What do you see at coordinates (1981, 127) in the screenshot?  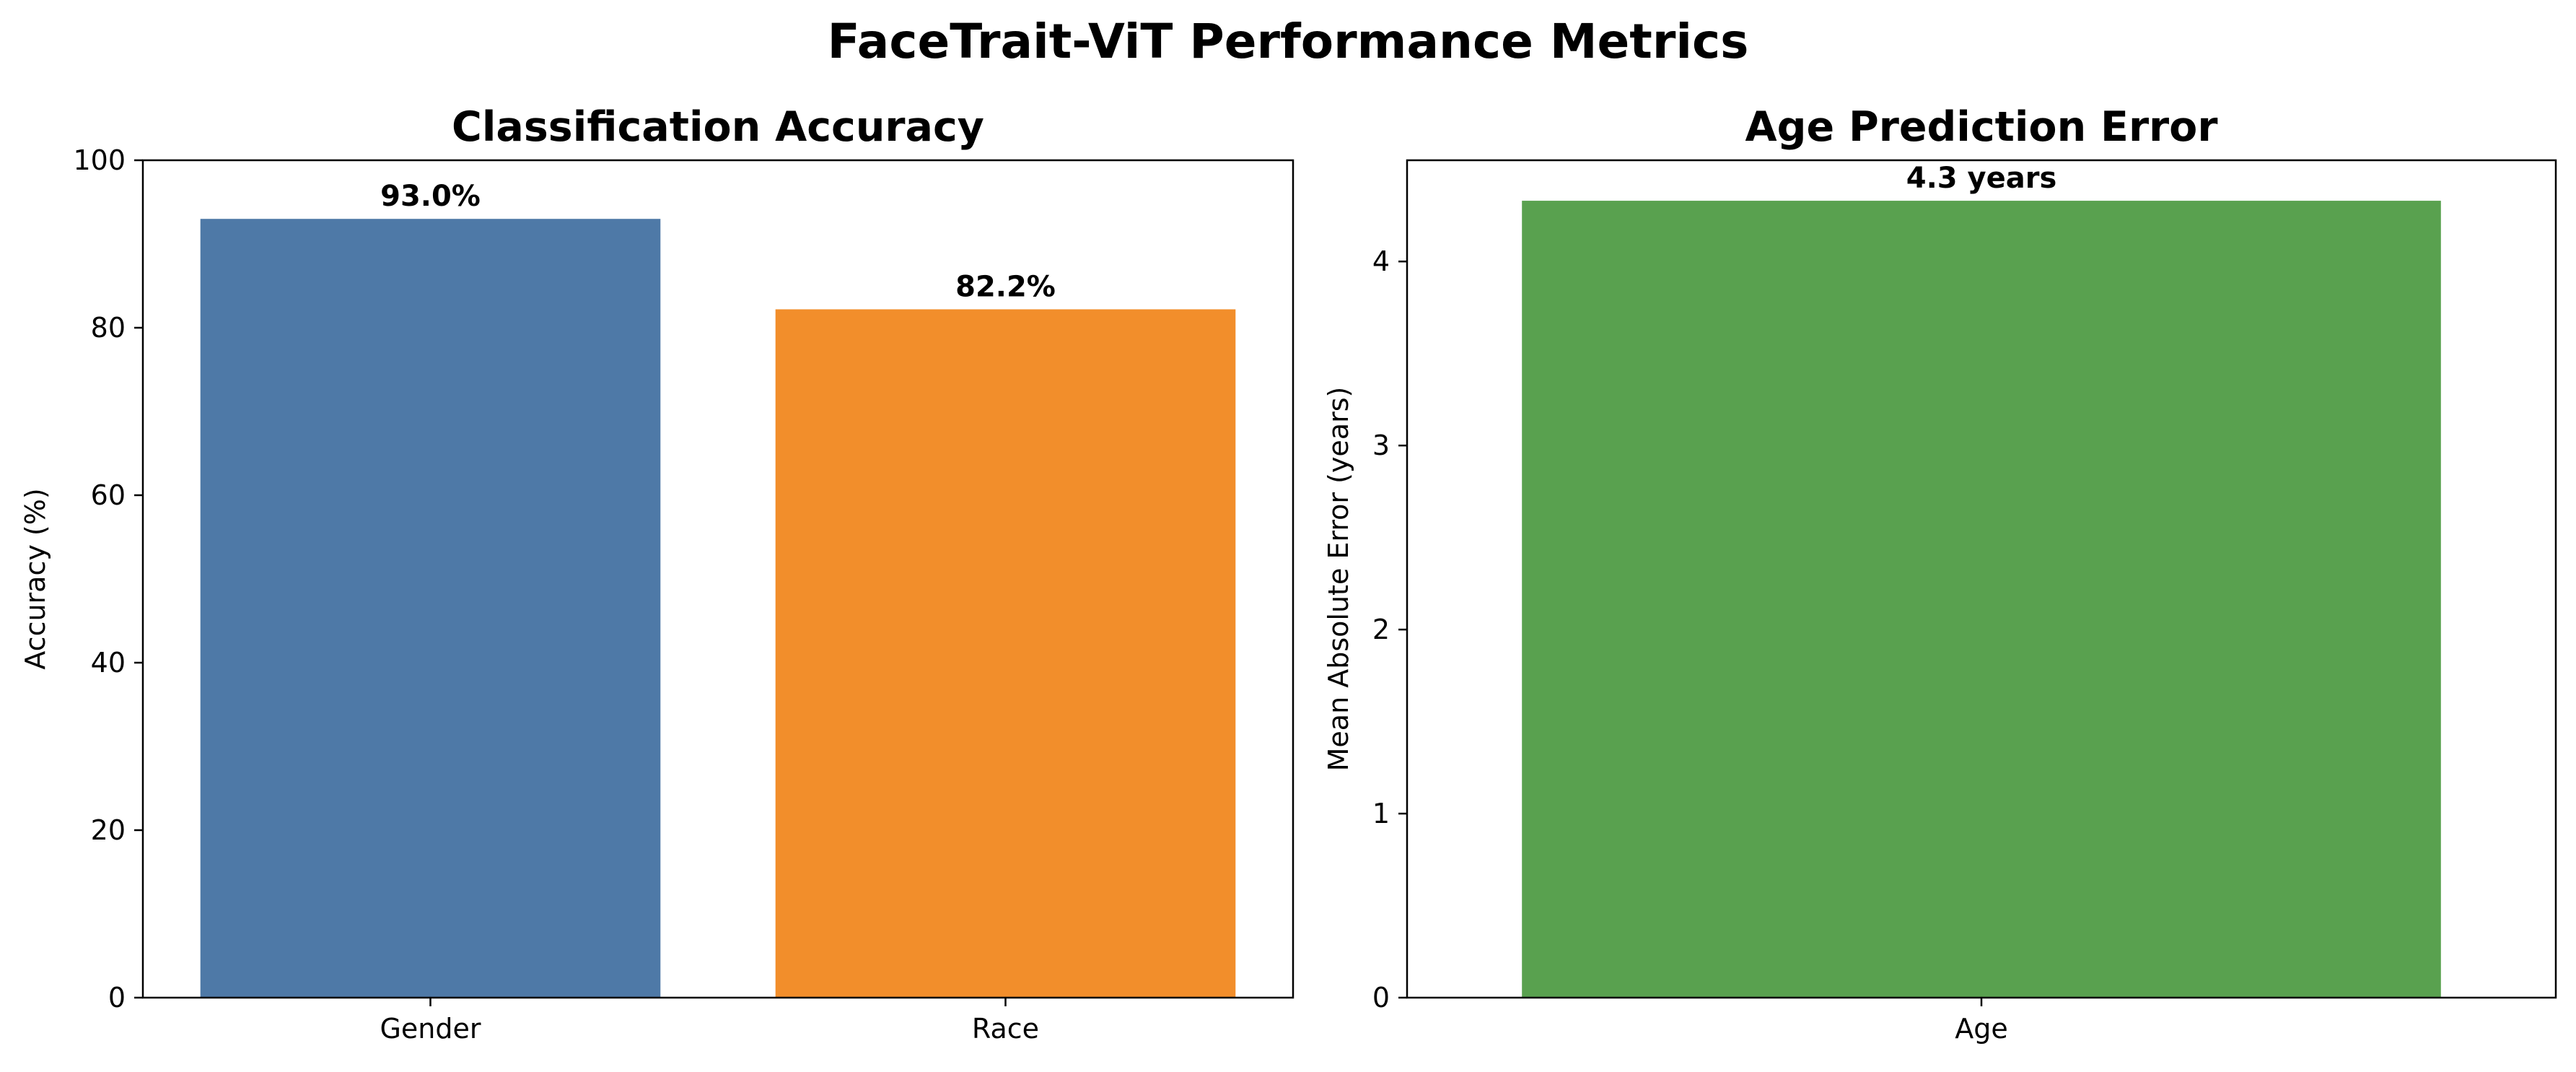 I see `chart-title: Age Prediction Error` at bounding box center [1981, 127].